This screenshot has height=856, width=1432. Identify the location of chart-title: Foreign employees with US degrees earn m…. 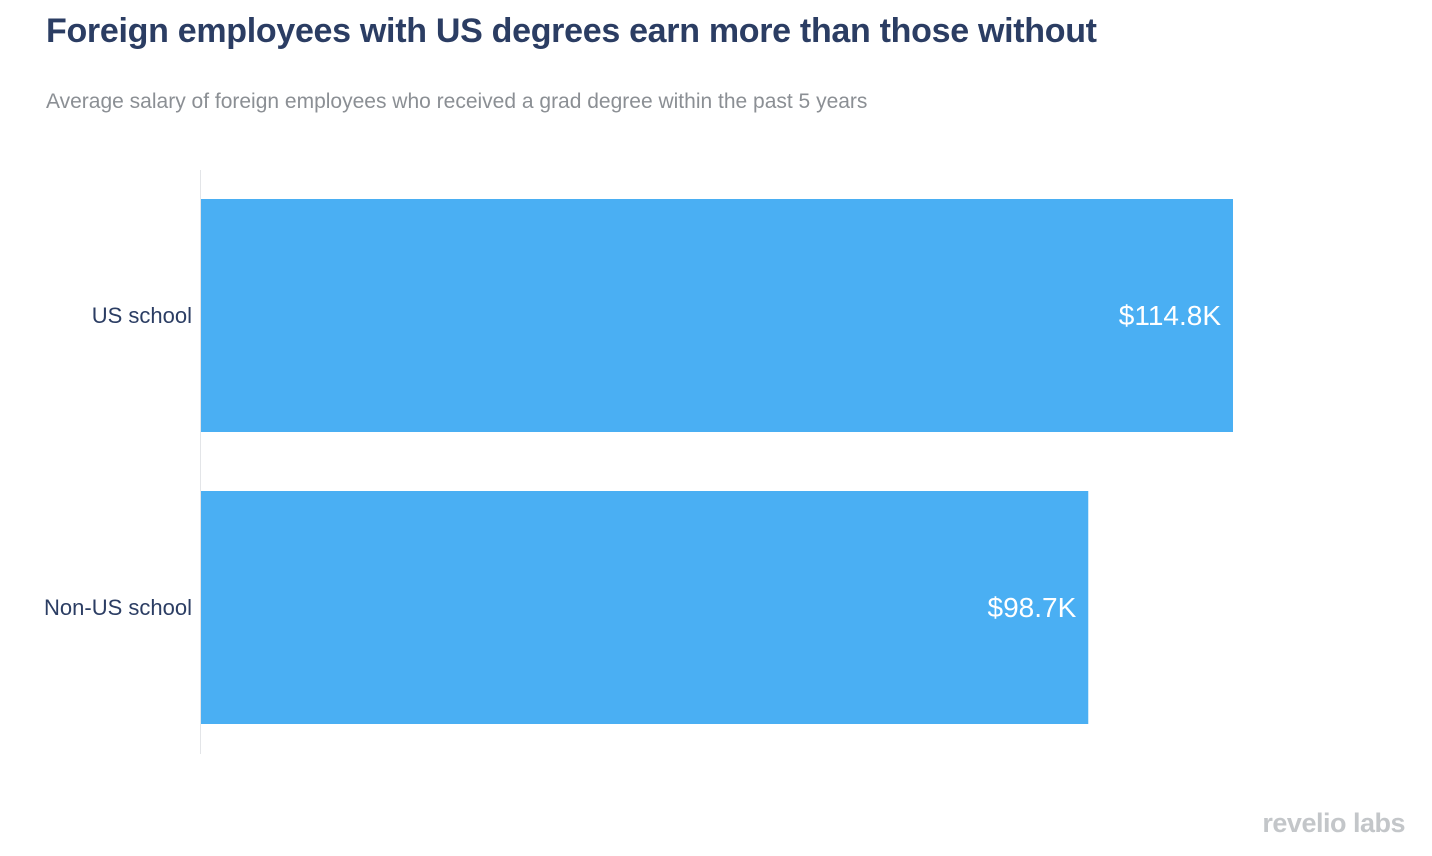
(571, 31).